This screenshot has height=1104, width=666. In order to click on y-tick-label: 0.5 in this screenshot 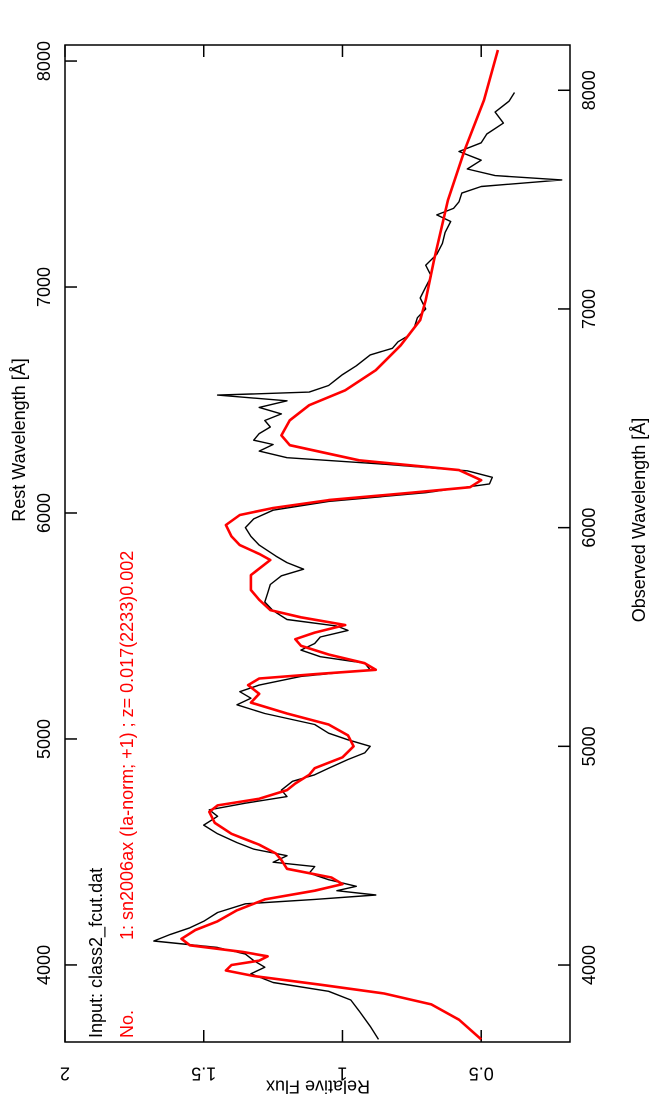, I will do `click(481, 1073)`.